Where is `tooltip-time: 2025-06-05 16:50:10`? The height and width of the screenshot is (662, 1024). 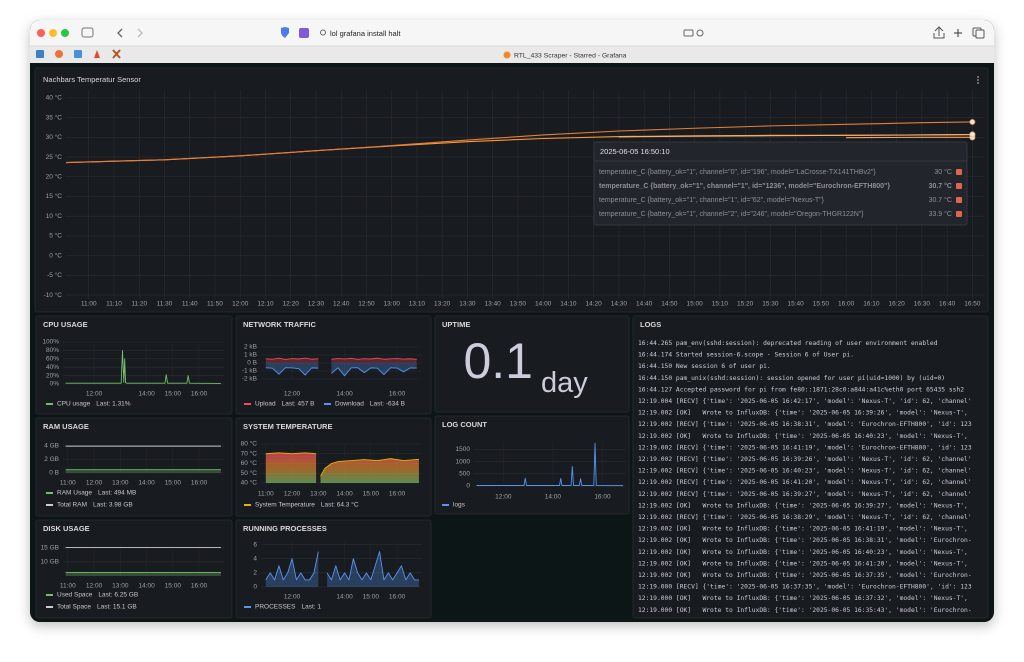
tooltip-time: 2025-06-05 16:50:10 is located at coordinates (635, 151).